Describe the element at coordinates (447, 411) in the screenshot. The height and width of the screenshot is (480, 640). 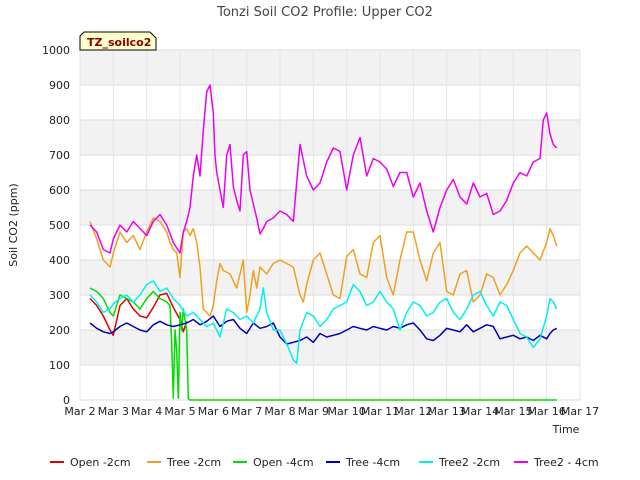
I see `x-tick-label: Mar 13` at that location.